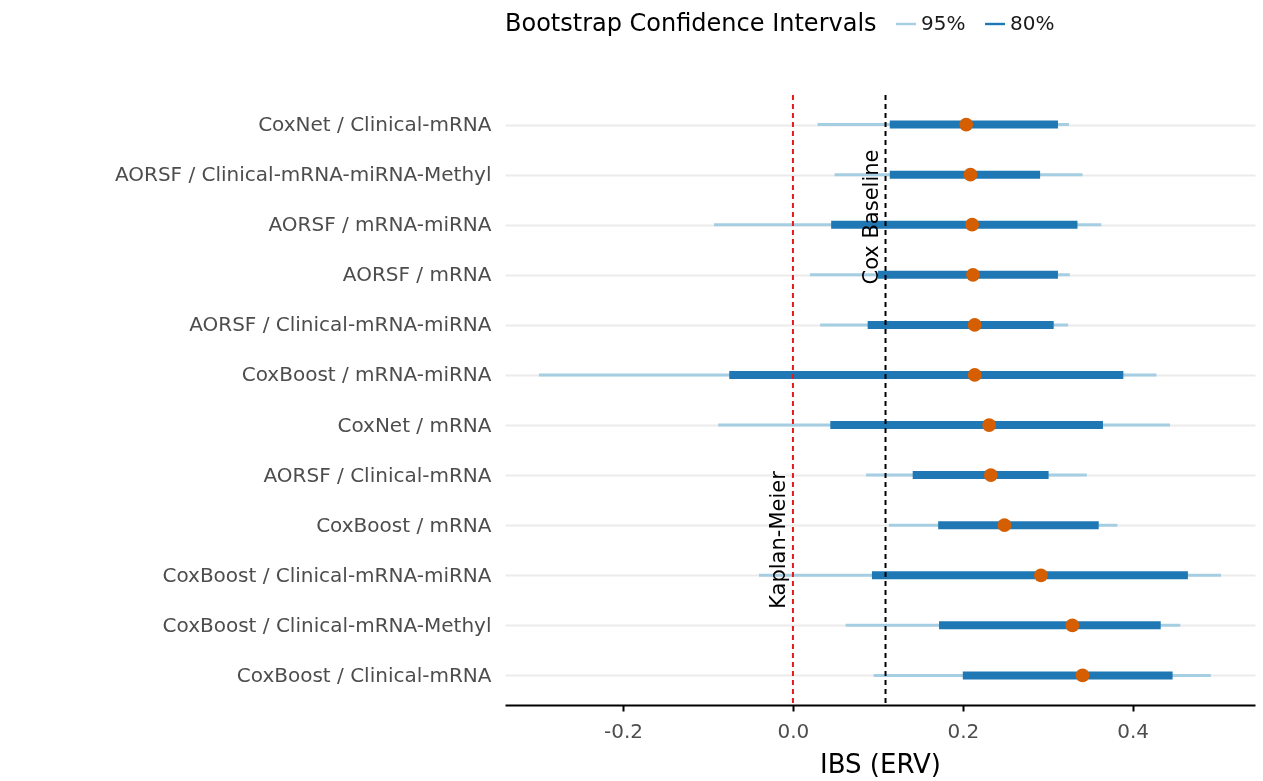 The image size is (1263, 781). What do you see at coordinates (404, 524) in the screenshot?
I see `y-tick-label: CoxBoost / mRNA` at bounding box center [404, 524].